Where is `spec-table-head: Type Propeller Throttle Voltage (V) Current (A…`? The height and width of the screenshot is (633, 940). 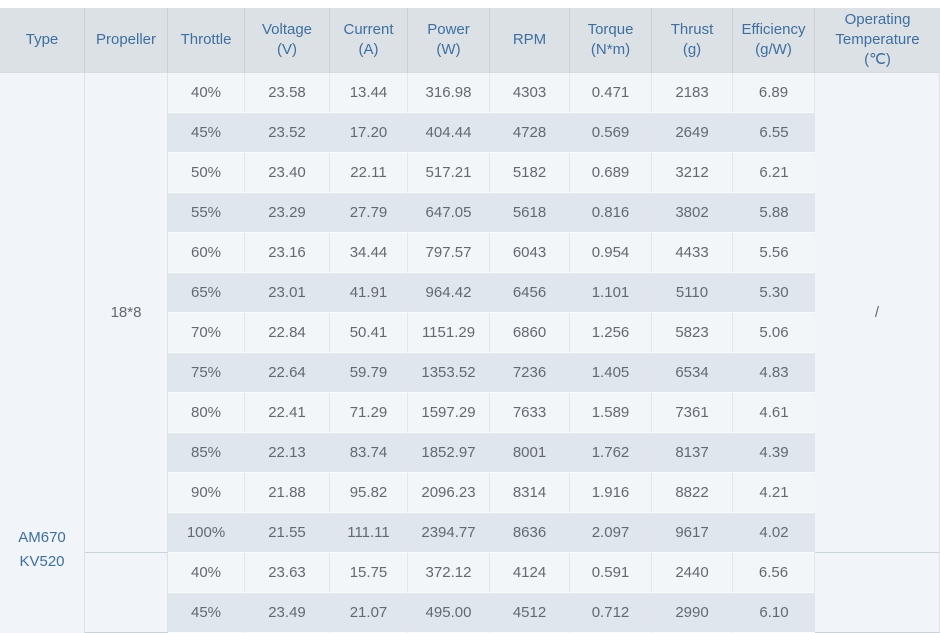
spec-table-head: Type Propeller Throttle Voltage (V) Current (A… is located at coordinates (470, 40).